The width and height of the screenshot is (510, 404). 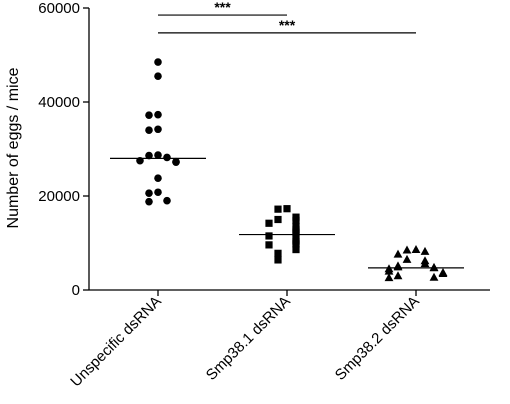 What do you see at coordinates (377, 338) in the screenshot?
I see `x-tick-label: Smp38.2 dsRNA` at bounding box center [377, 338].